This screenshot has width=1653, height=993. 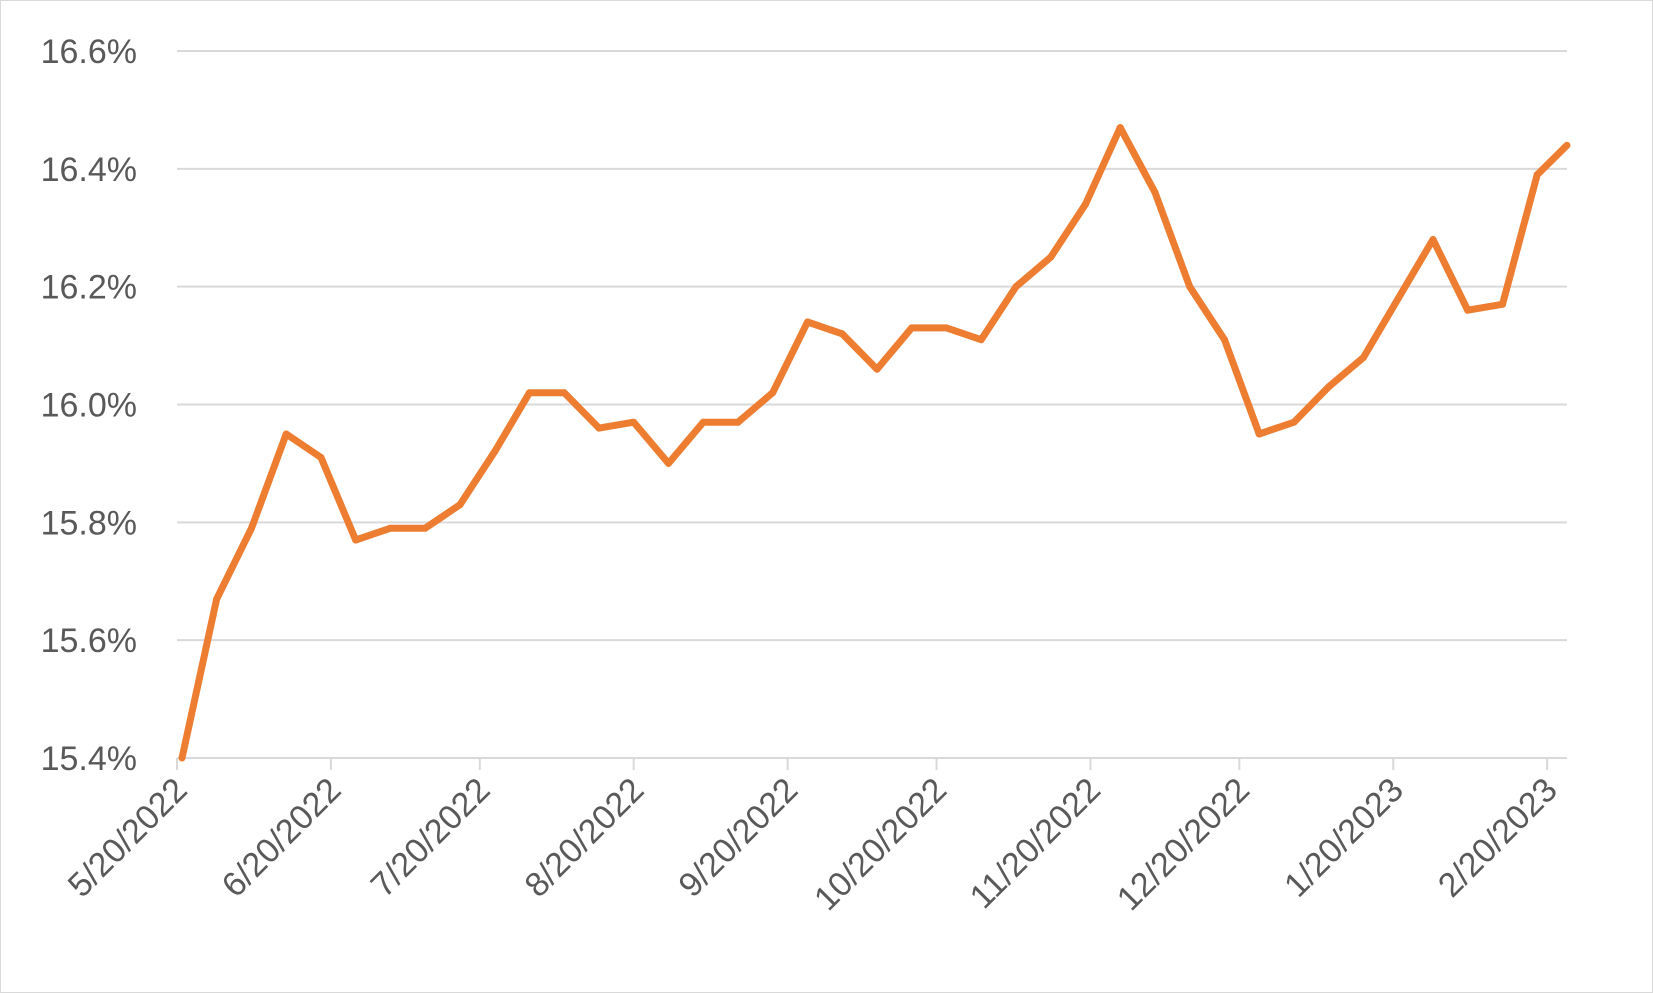 I want to click on x-tick-label: 2/20/2023, so click(x=1498, y=838).